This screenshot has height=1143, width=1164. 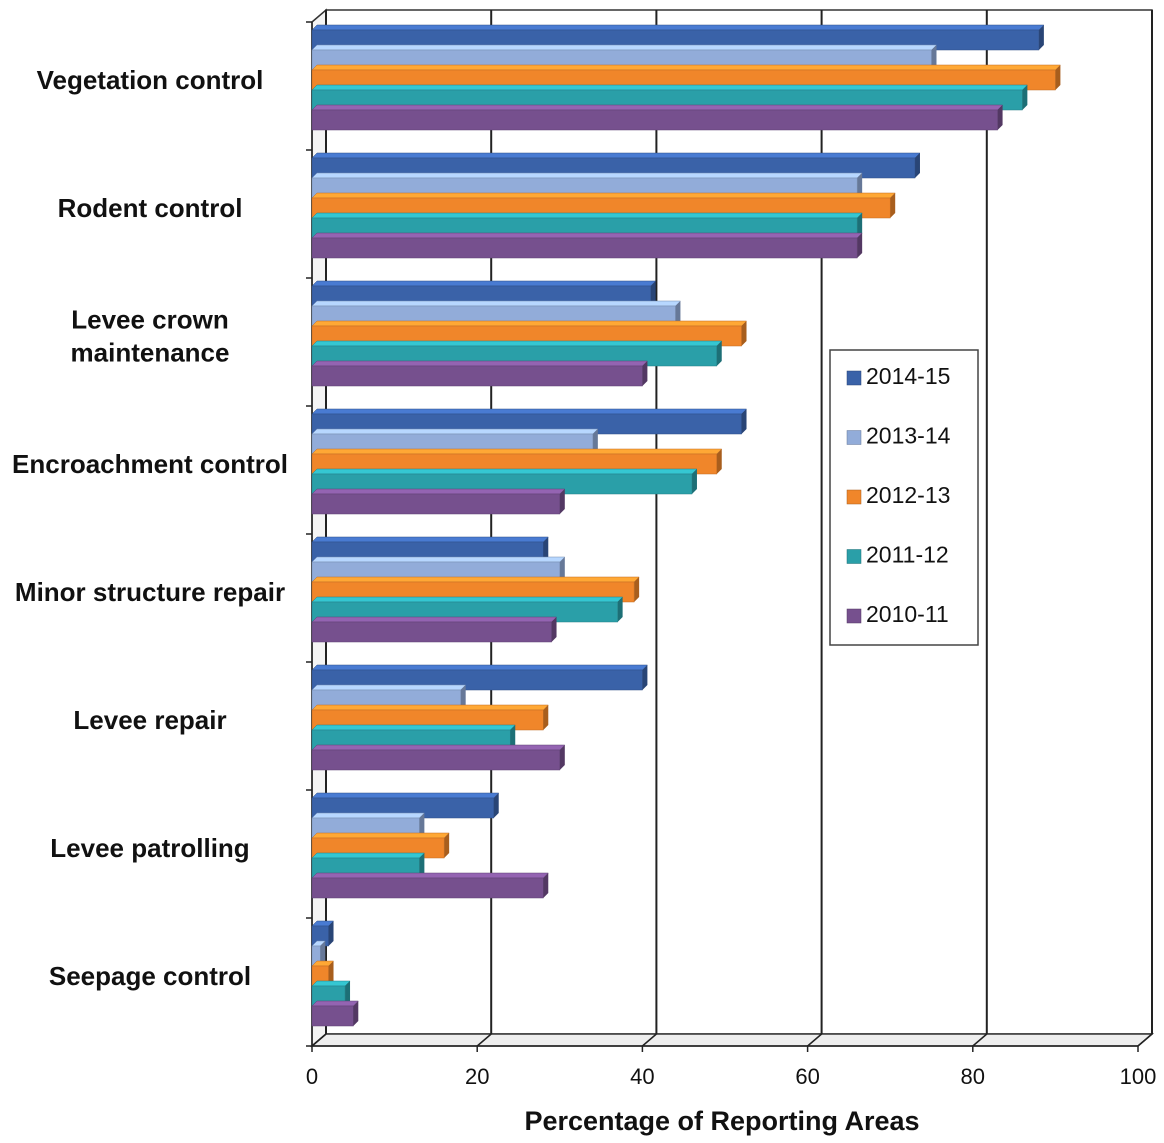 I want to click on legend-label: 2014-15, so click(x=908, y=376).